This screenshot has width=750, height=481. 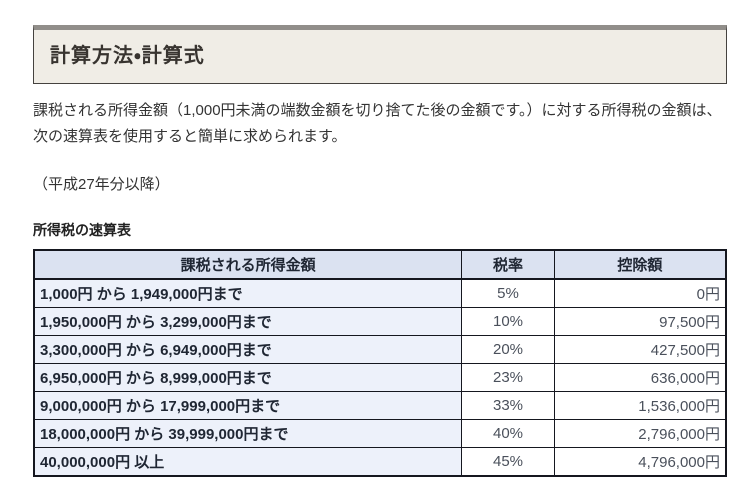 I want to click on tax-rate-cell: 45%, so click(x=508, y=462).